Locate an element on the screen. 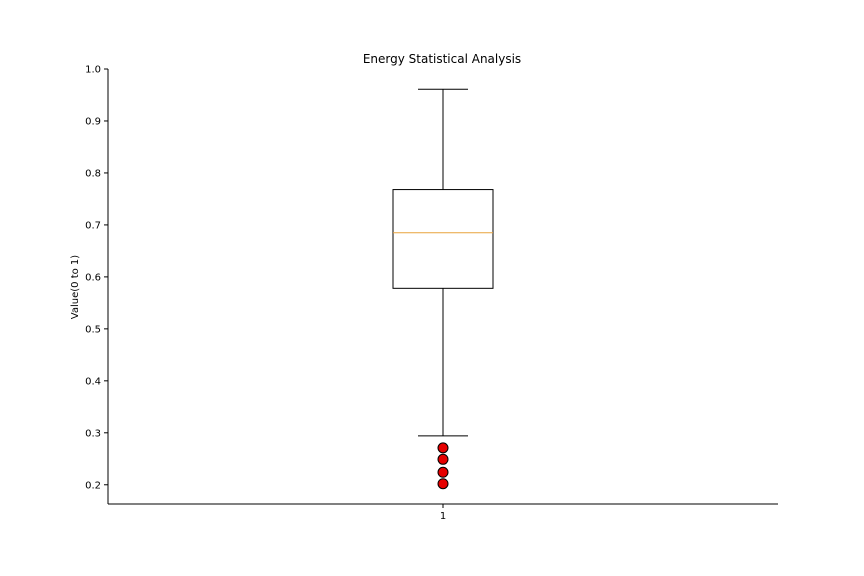 This screenshot has height=576, width=864. box-group is located at coordinates (443, 289).